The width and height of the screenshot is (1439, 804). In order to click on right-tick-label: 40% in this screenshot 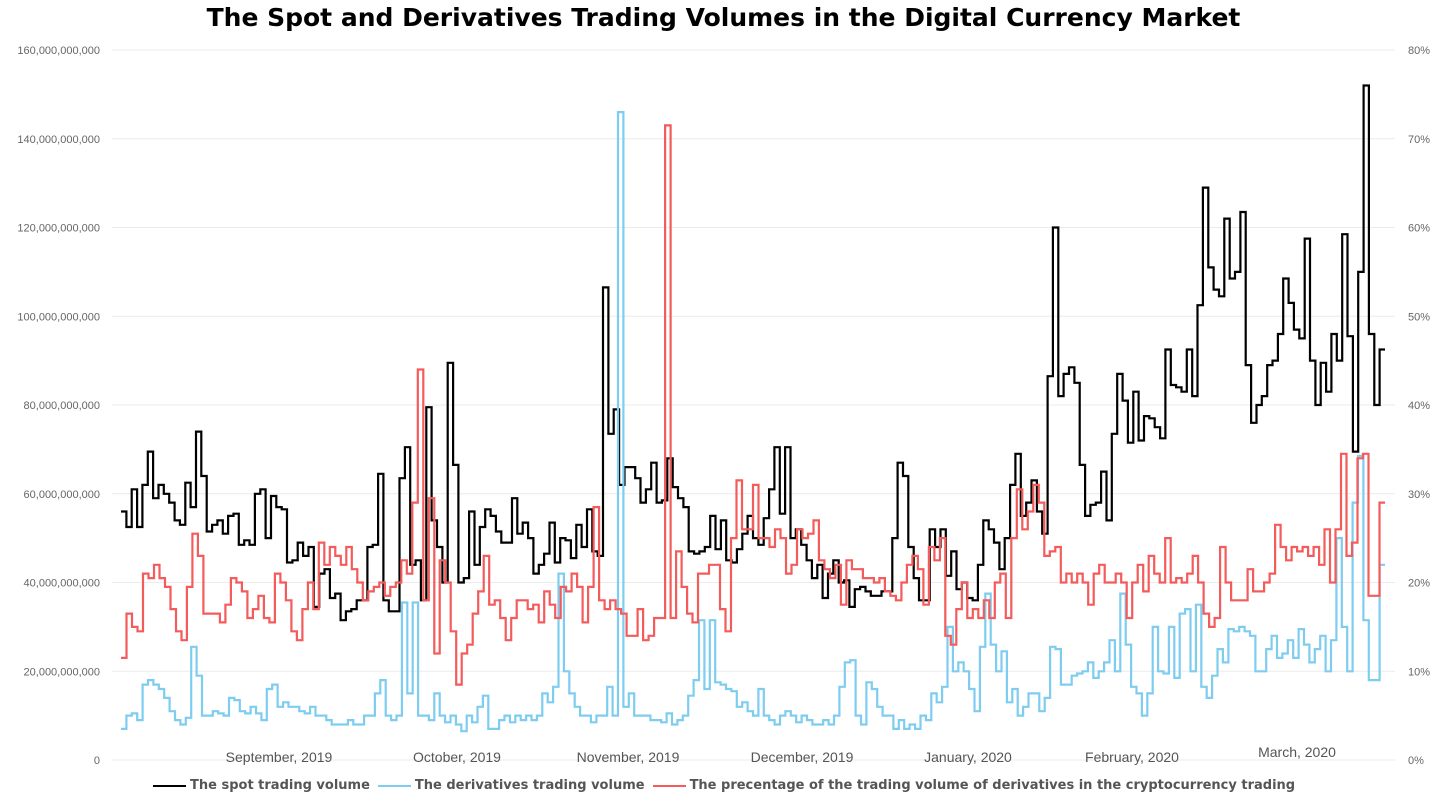, I will do `click(1419, 406)`.